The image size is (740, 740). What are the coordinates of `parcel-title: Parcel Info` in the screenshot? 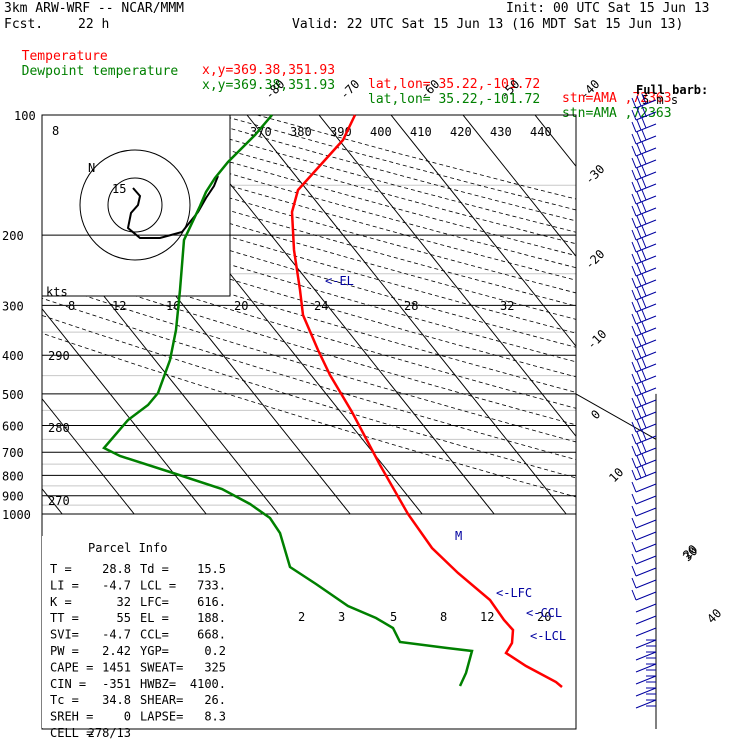 It's located at (127, 548).